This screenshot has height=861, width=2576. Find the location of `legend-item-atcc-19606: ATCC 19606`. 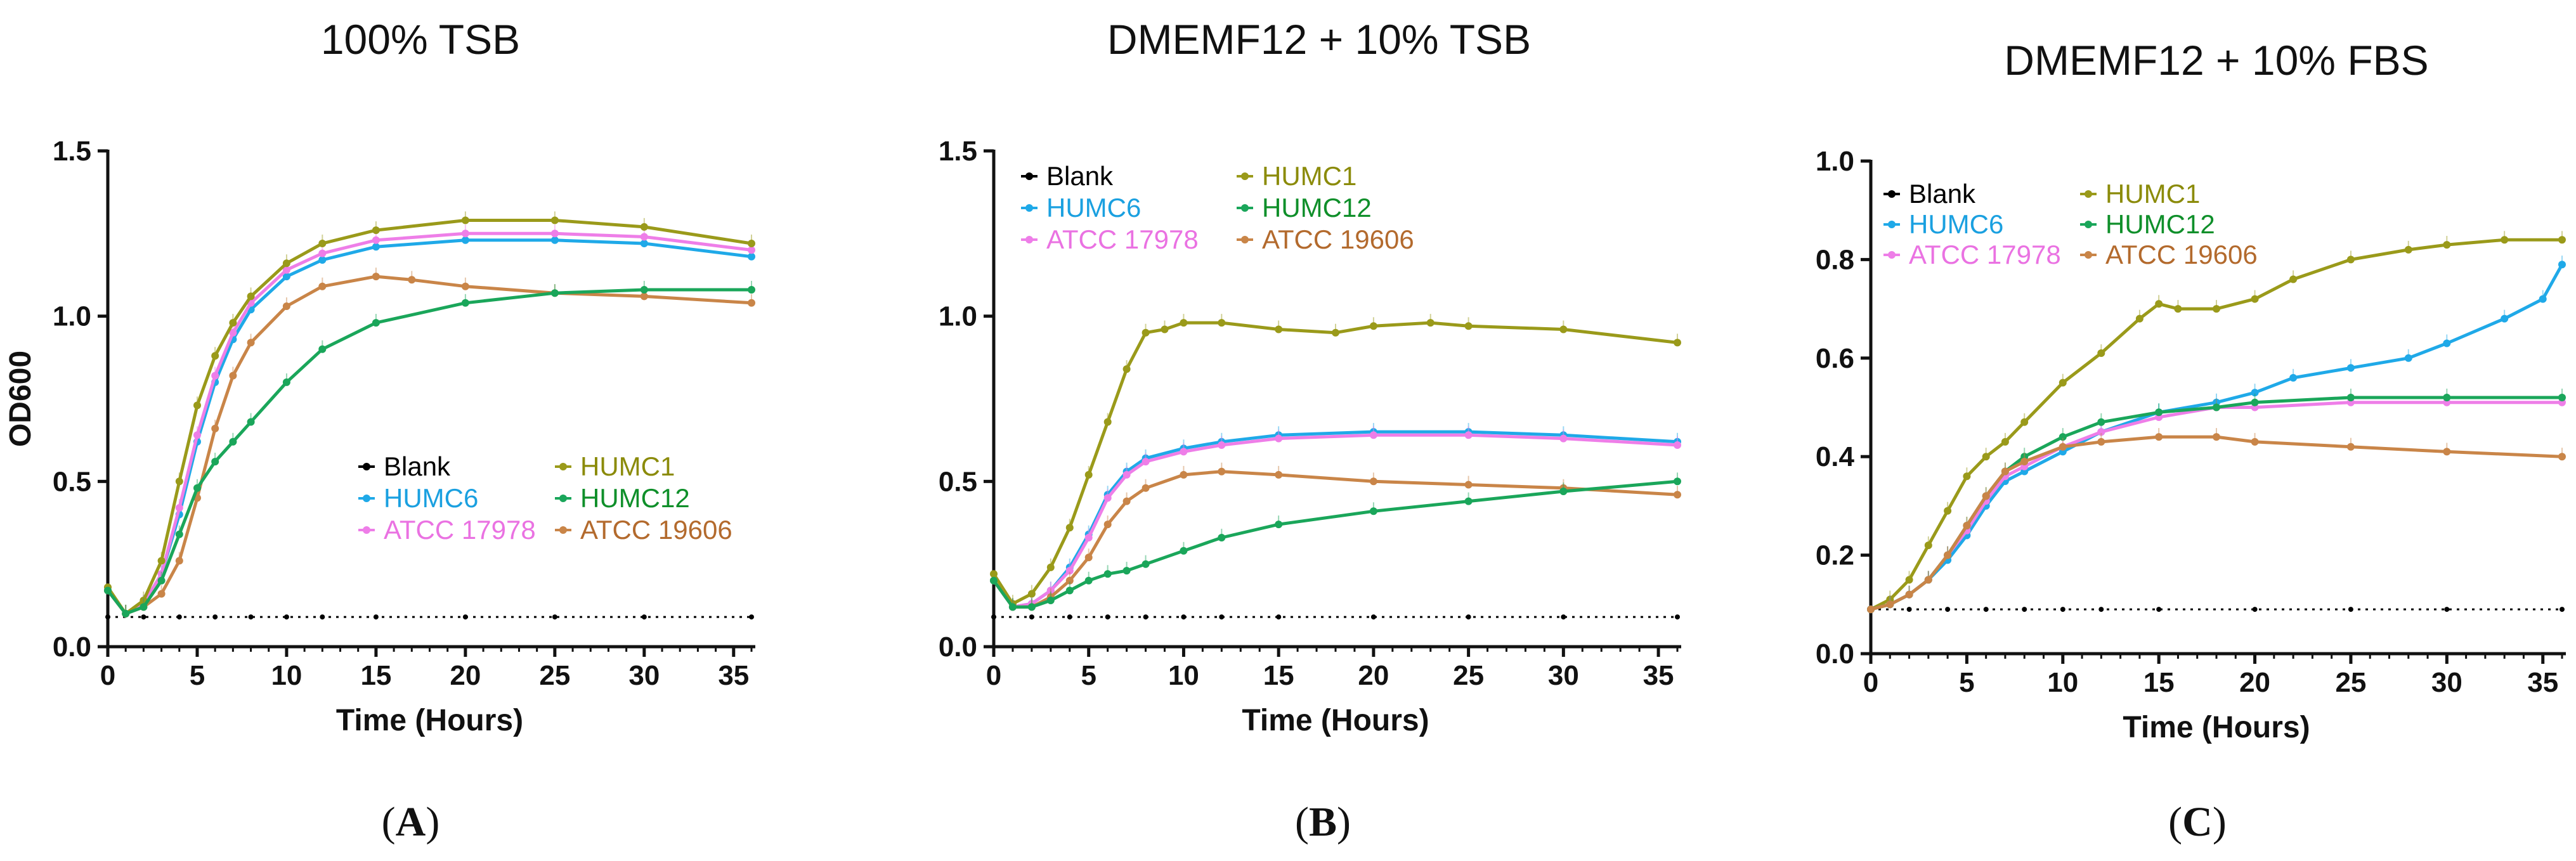

legend-item-atcc-19606: ATCC 19606 is located at coordinates (643, 530).